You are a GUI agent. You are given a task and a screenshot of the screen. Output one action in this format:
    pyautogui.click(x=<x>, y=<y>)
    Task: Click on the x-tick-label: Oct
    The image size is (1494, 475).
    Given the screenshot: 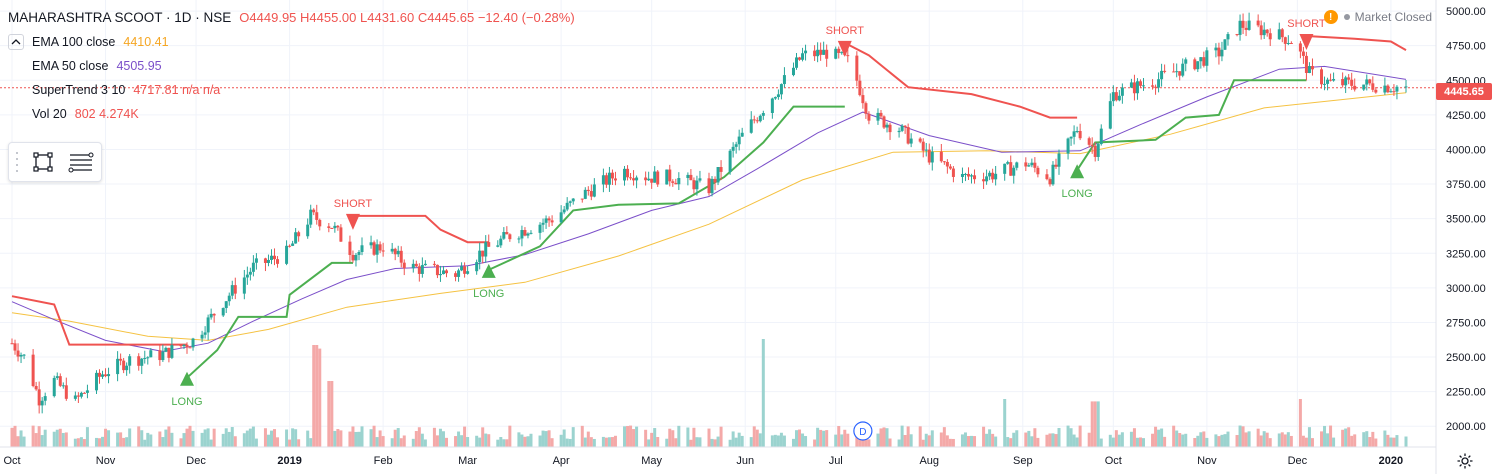 What is the action you would take?
    pyautogui.click(x=11, y=461)
    